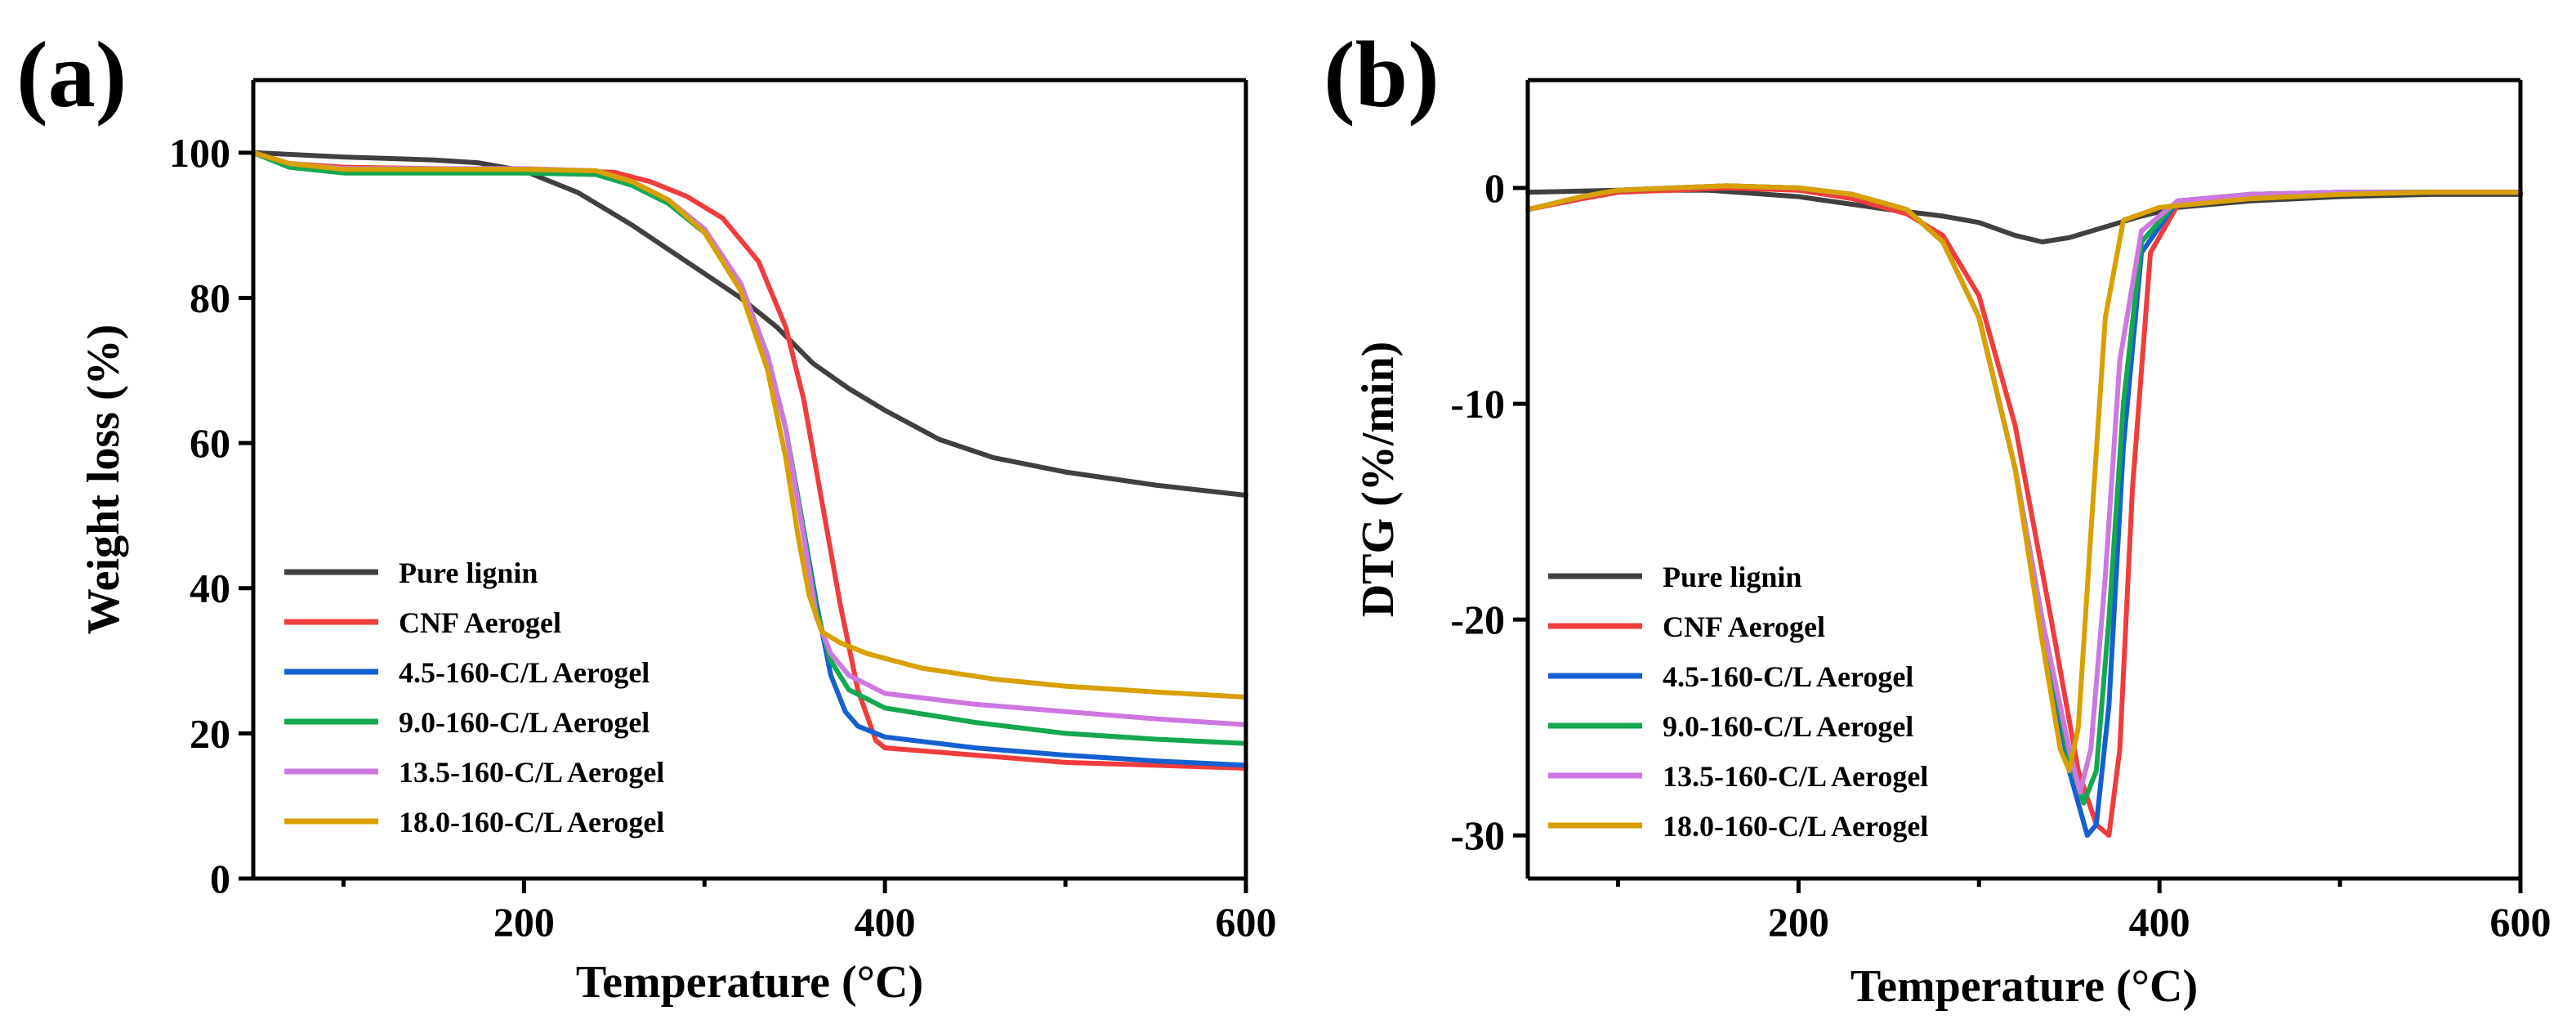 This screenshot has width=2576, height=1033. Describe the element at coordinates (1478, 835) in the screenshot. I see `y-tick-label-b-3: -30` at that location.